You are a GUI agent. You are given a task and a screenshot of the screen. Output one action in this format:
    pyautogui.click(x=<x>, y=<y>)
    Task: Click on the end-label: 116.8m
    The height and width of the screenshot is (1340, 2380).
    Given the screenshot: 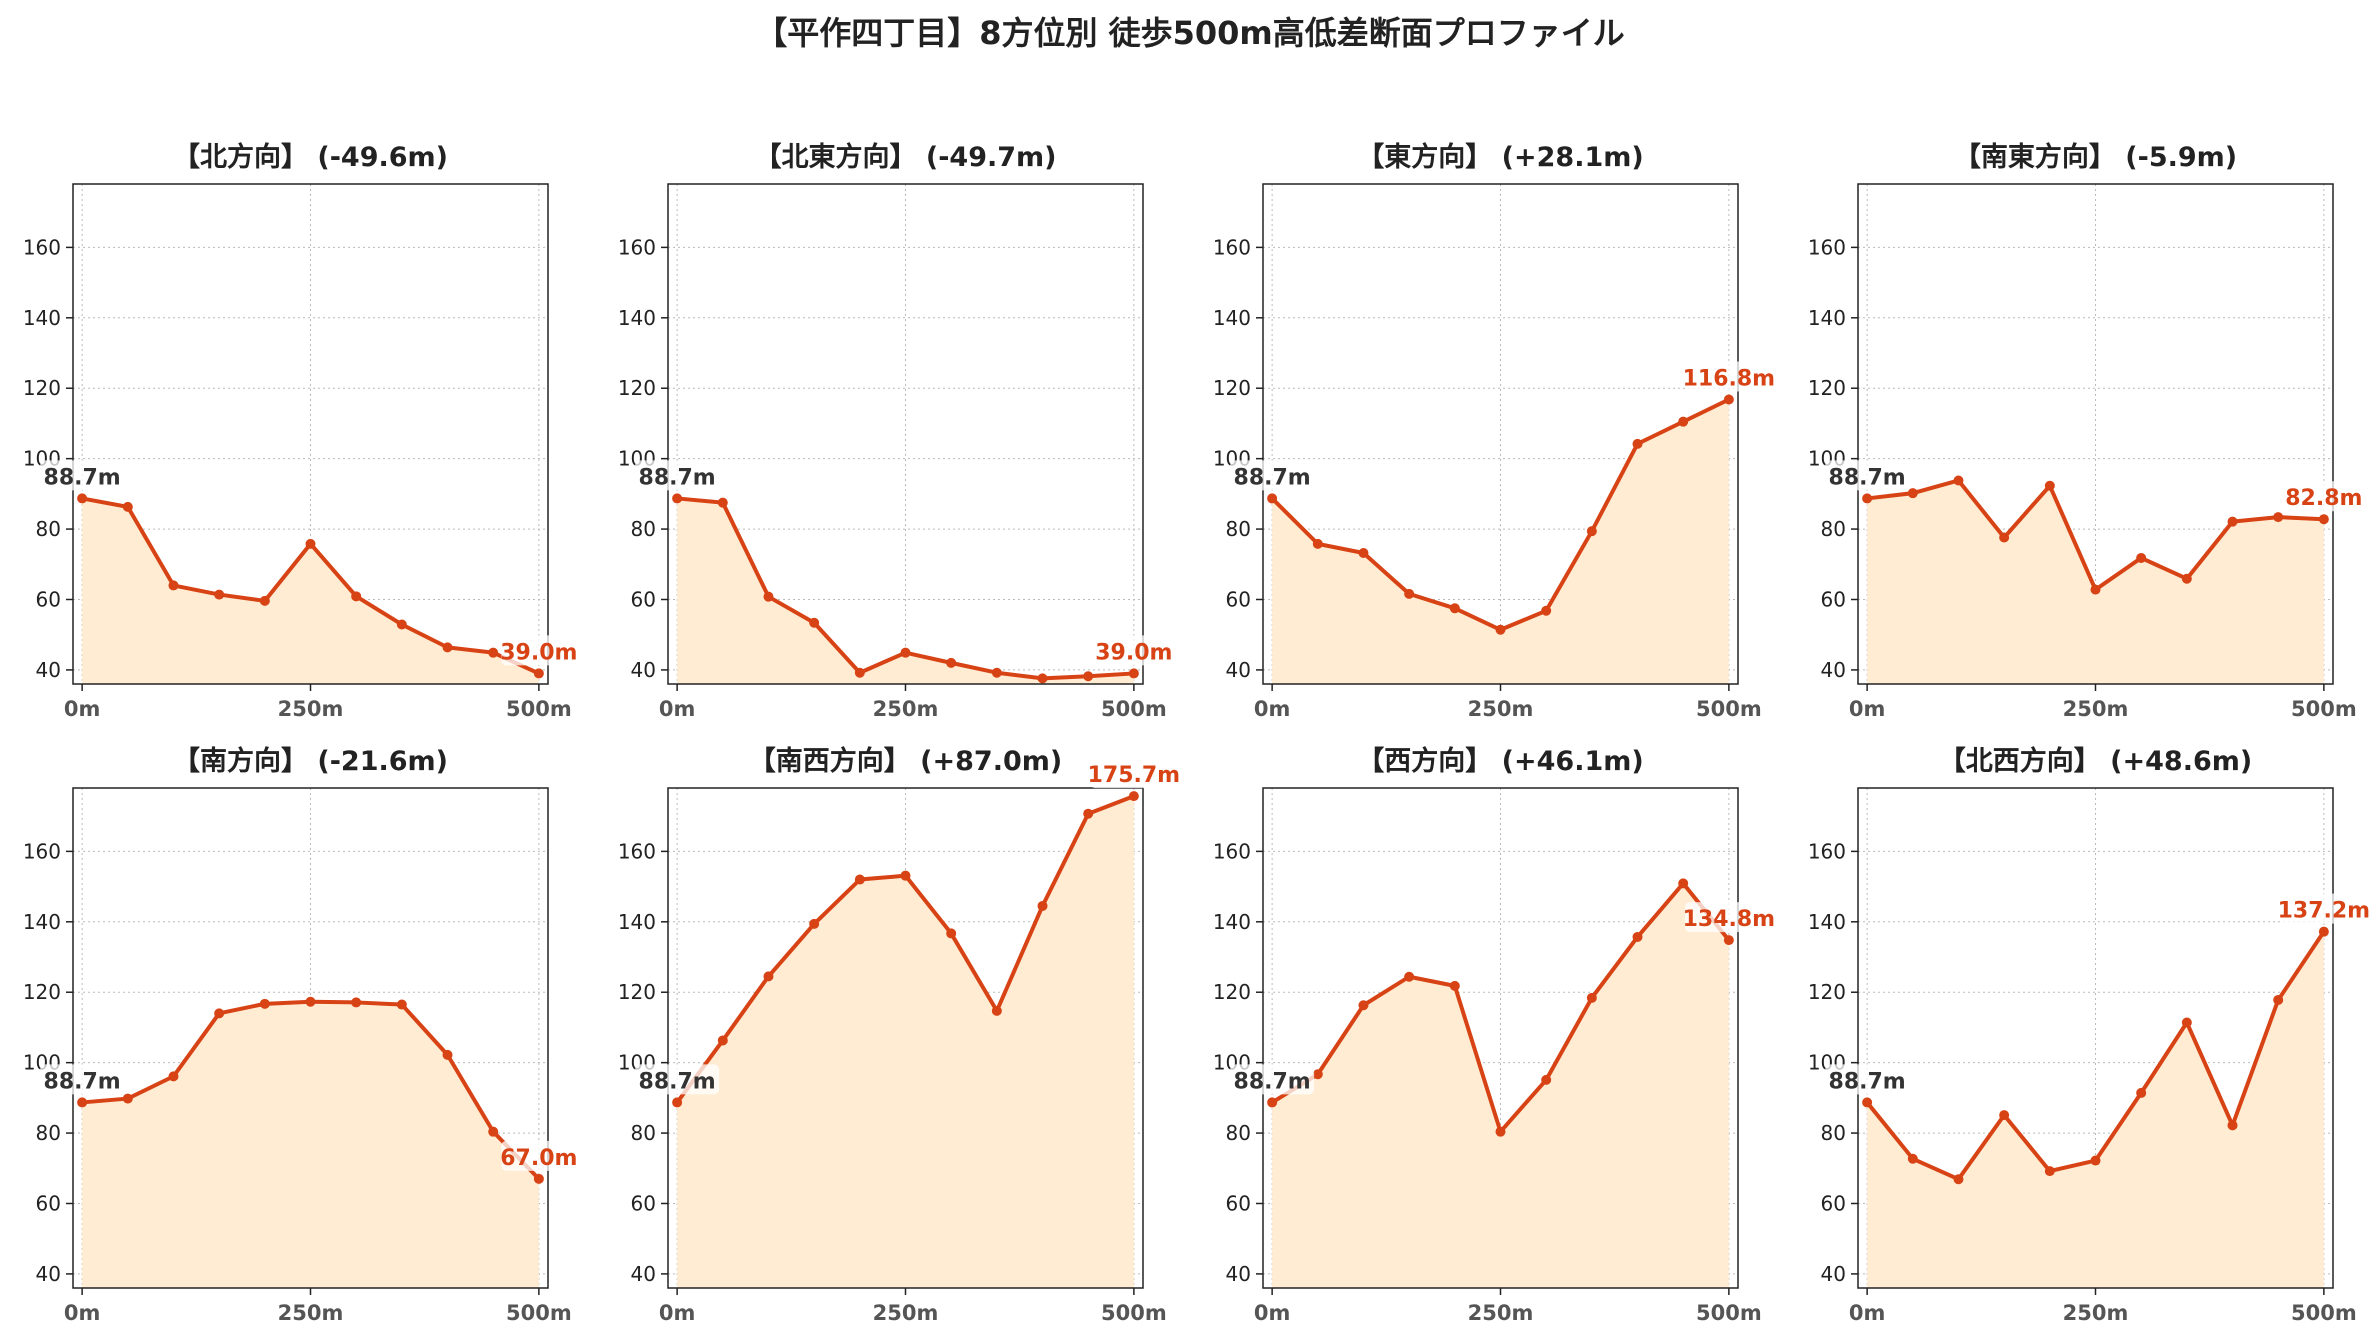 What is the action you would take?
    pyautogui.click(x=1729, y=378)
    